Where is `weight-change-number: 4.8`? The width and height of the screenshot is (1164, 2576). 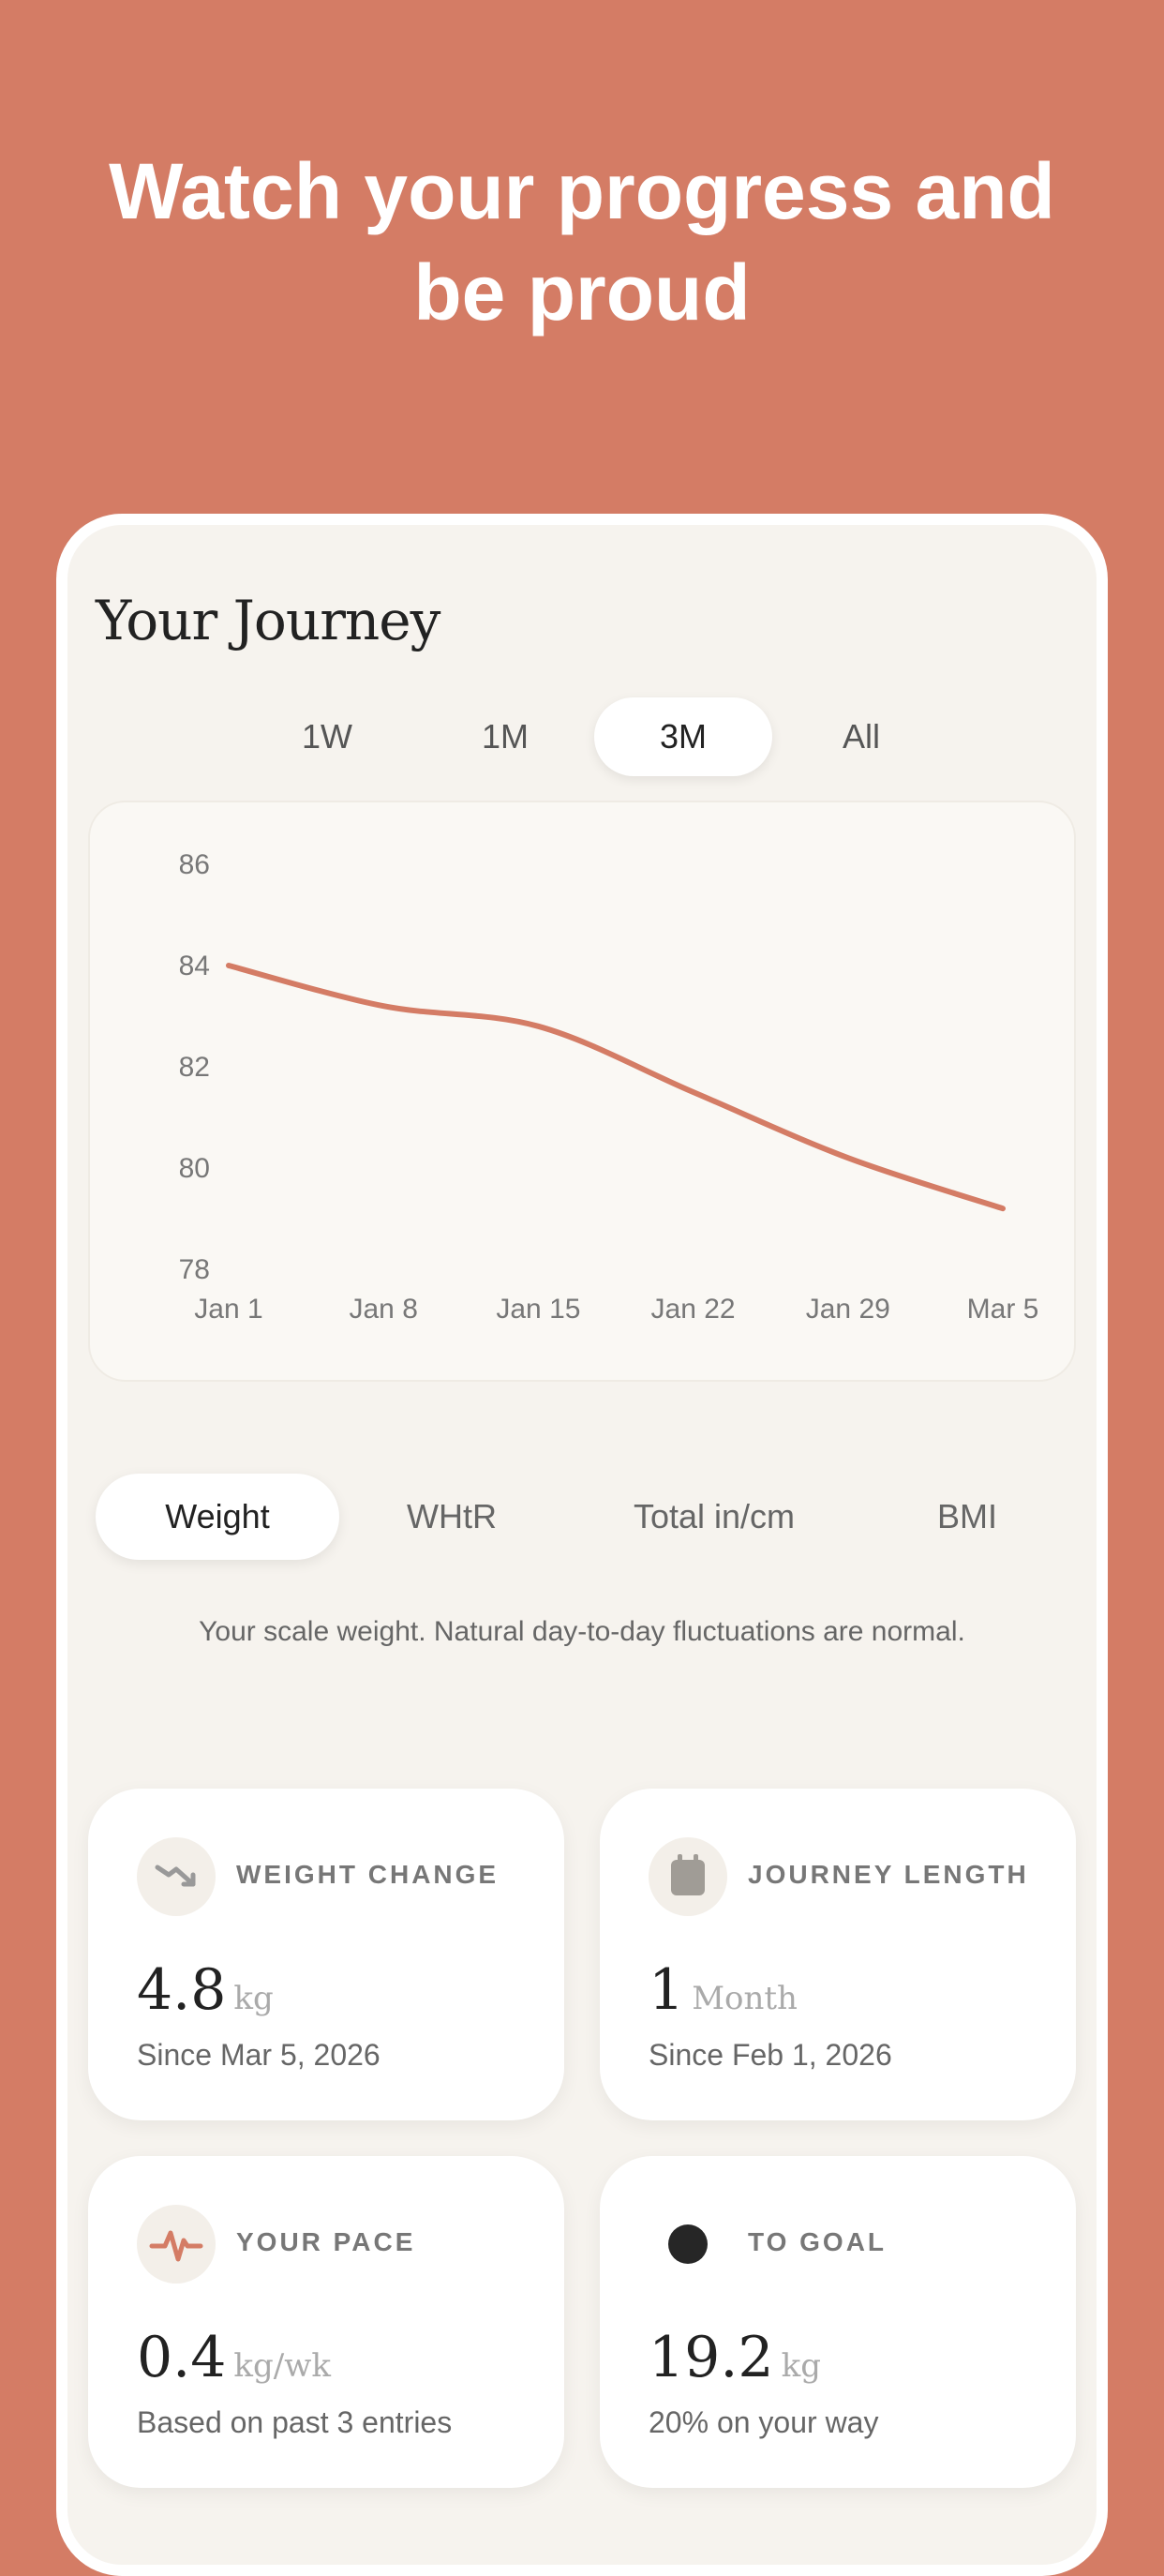
weight-change-number: 4.8 is located at coordinates (182, 1990).